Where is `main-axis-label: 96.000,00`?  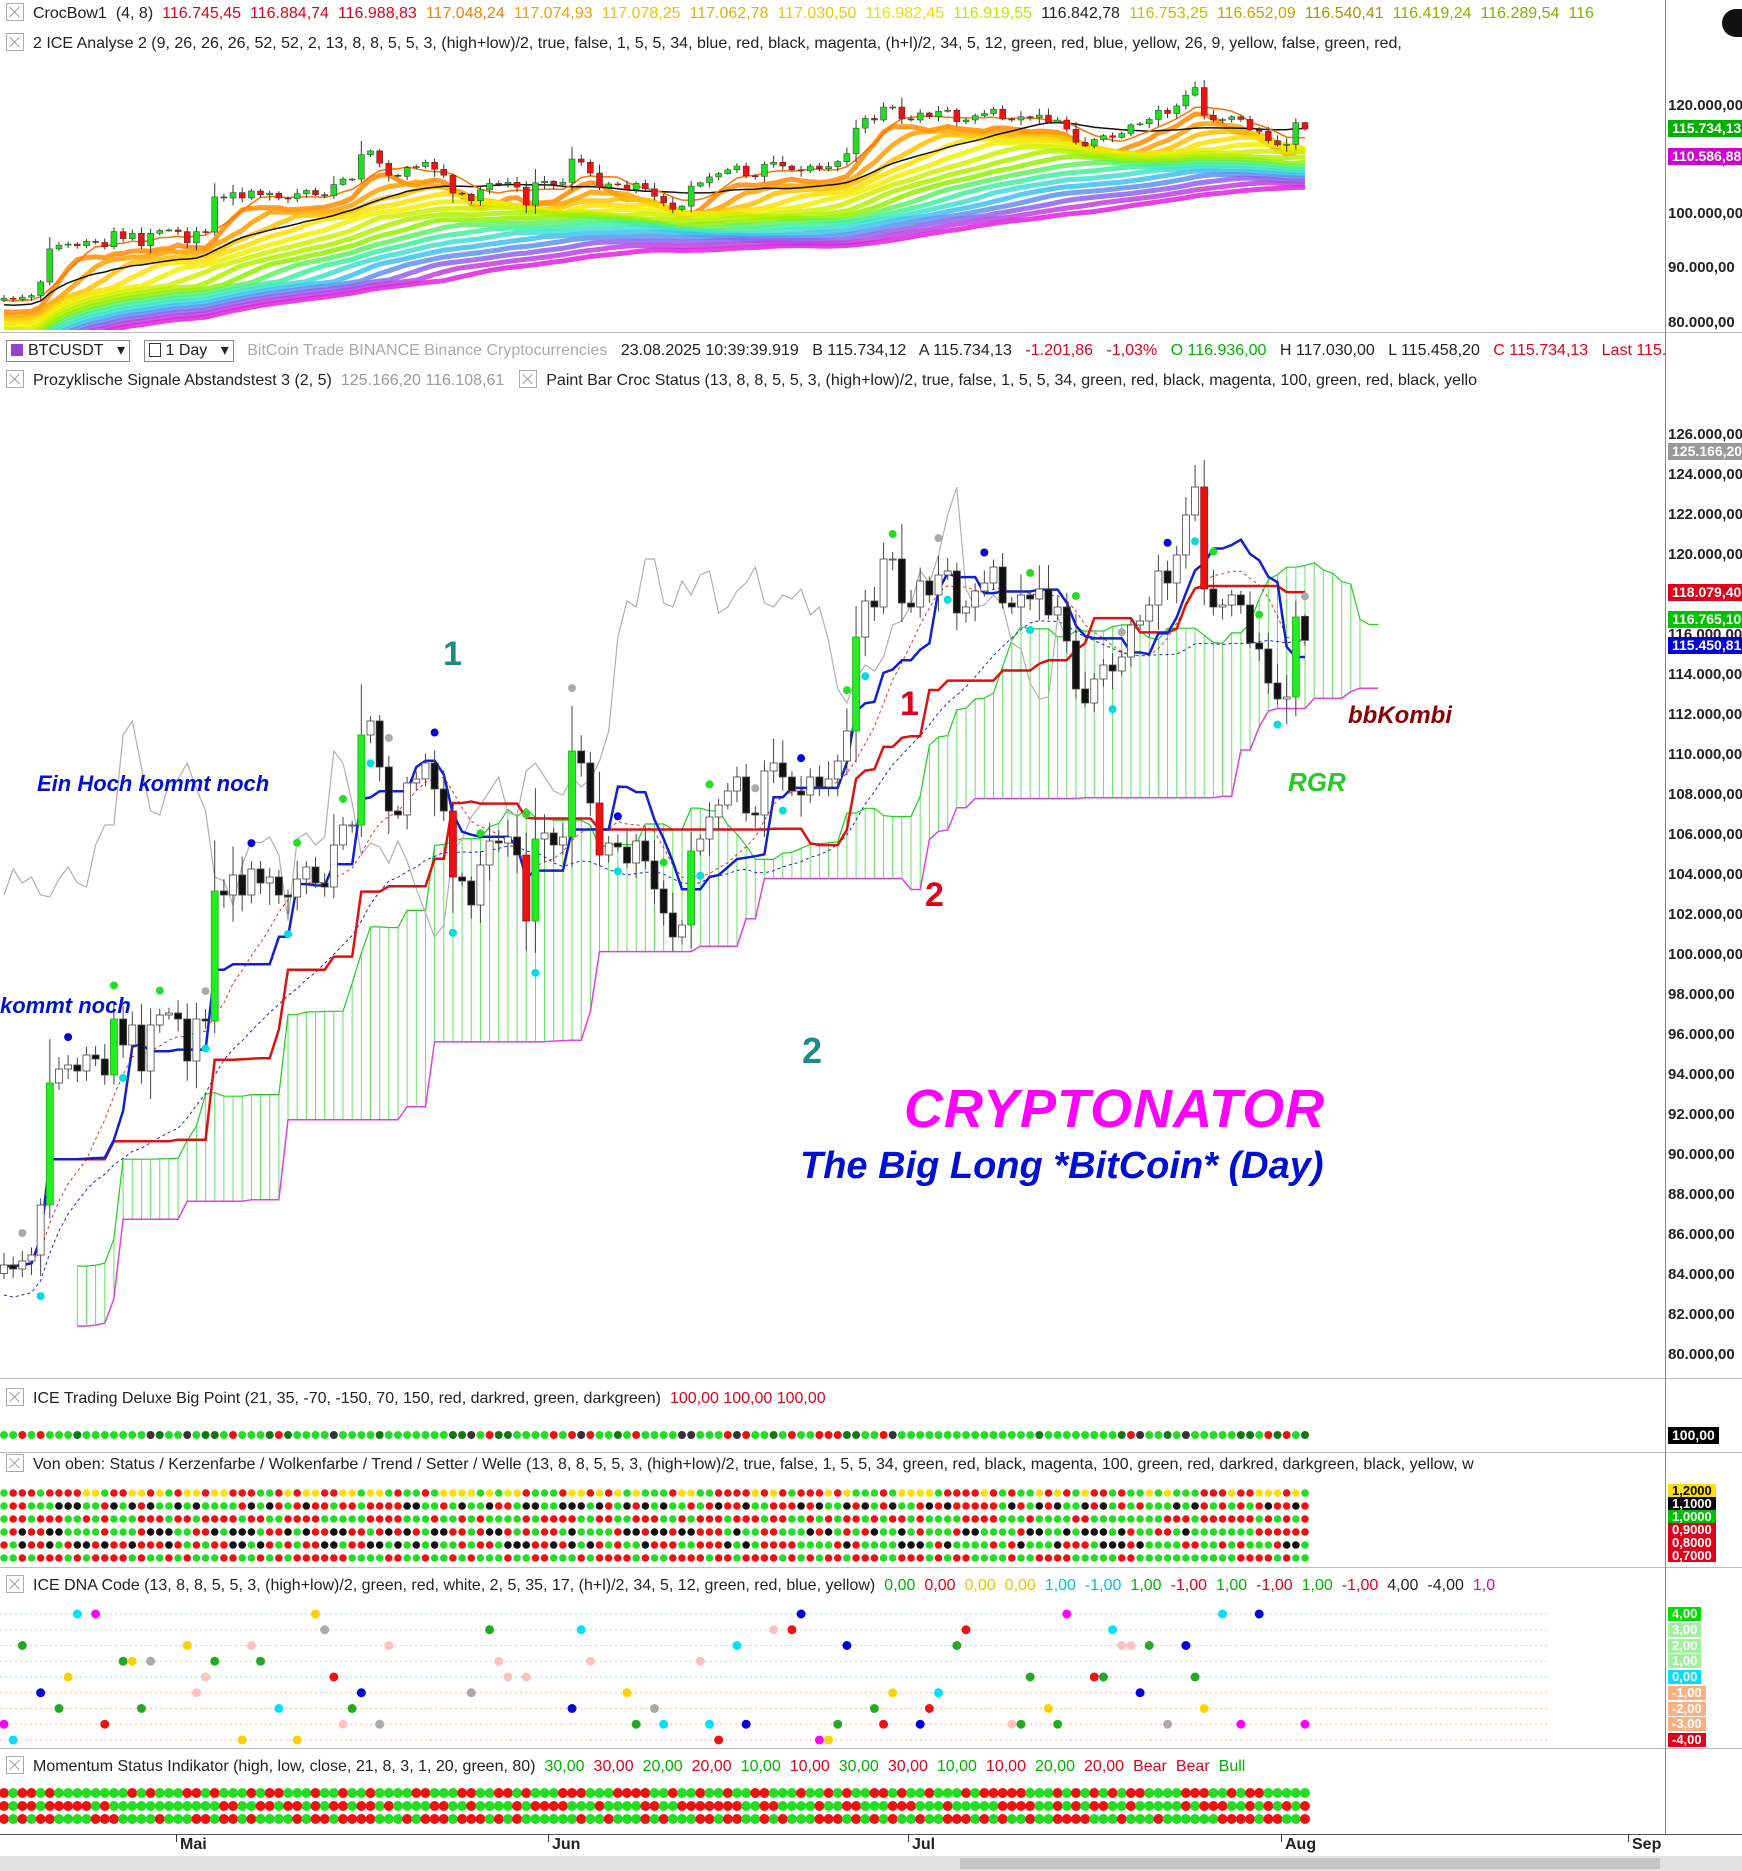
main-axis-label: 96.000,00 is located at coordinates (1701, 1034).